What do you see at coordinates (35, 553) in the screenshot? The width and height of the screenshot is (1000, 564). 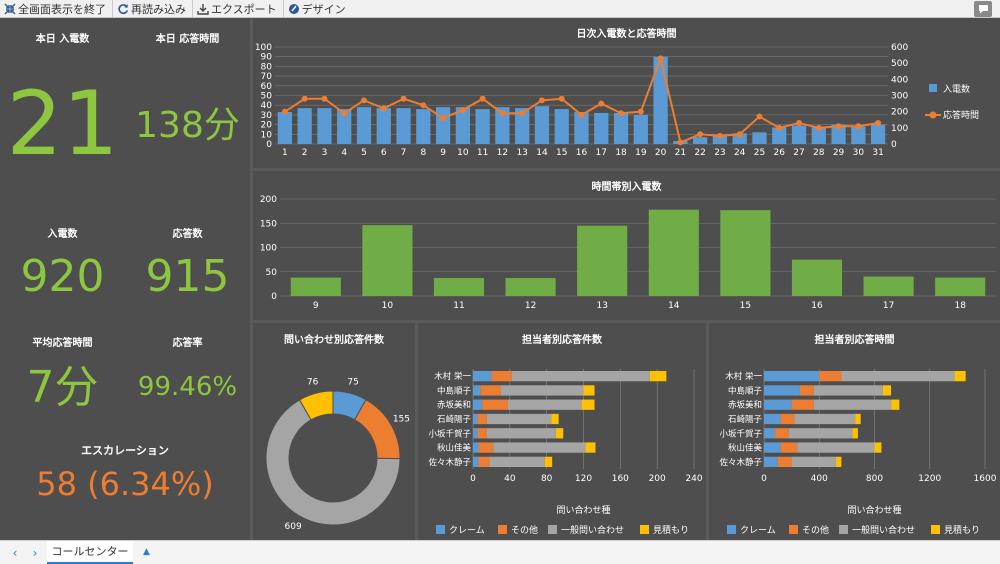 I see `next-sheet-button: ›` at bounding box center [35, 553].